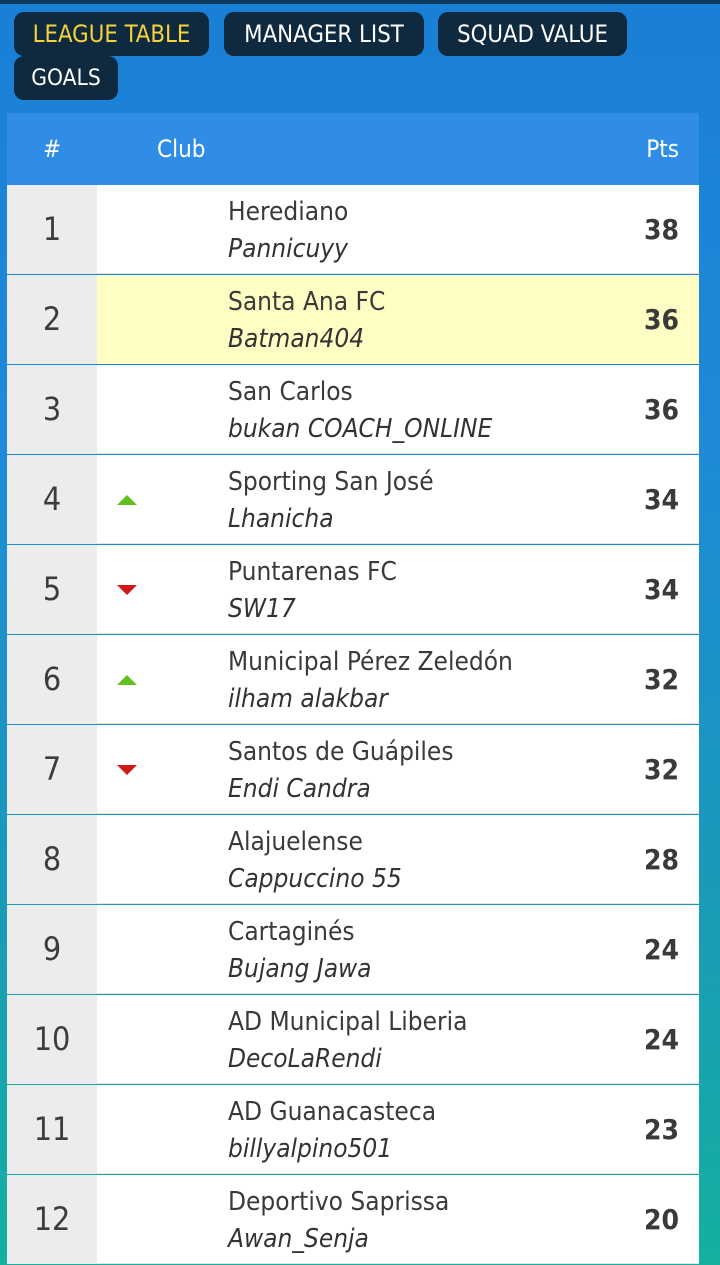 Image resolution: width=720 pixels, height=1265 pixels. I want to click on club-name: AD Guanacasteca, so click(332, 1112).